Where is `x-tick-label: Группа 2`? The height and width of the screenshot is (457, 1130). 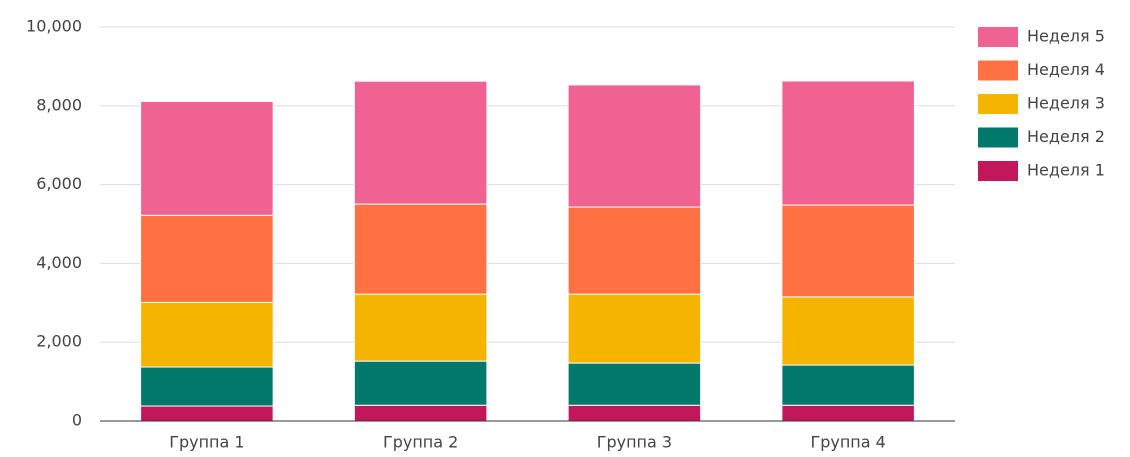 x-tick-label: Группа 2 is located at coordinates (420, 442).